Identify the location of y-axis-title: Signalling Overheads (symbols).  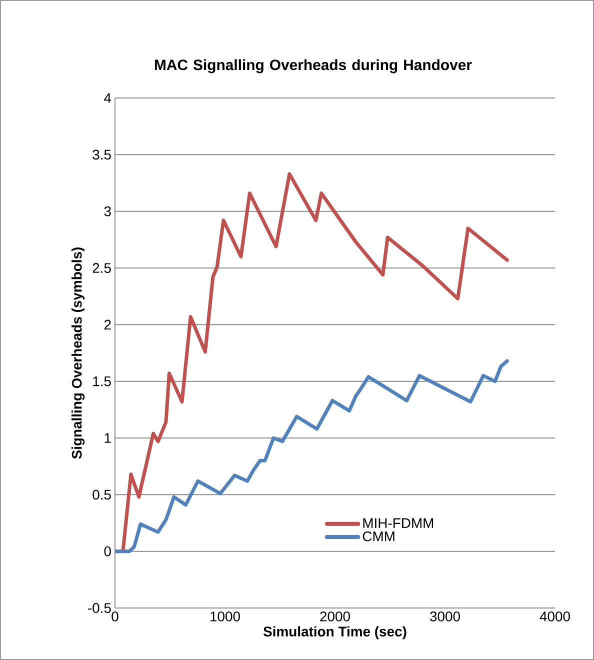
(78, 353).